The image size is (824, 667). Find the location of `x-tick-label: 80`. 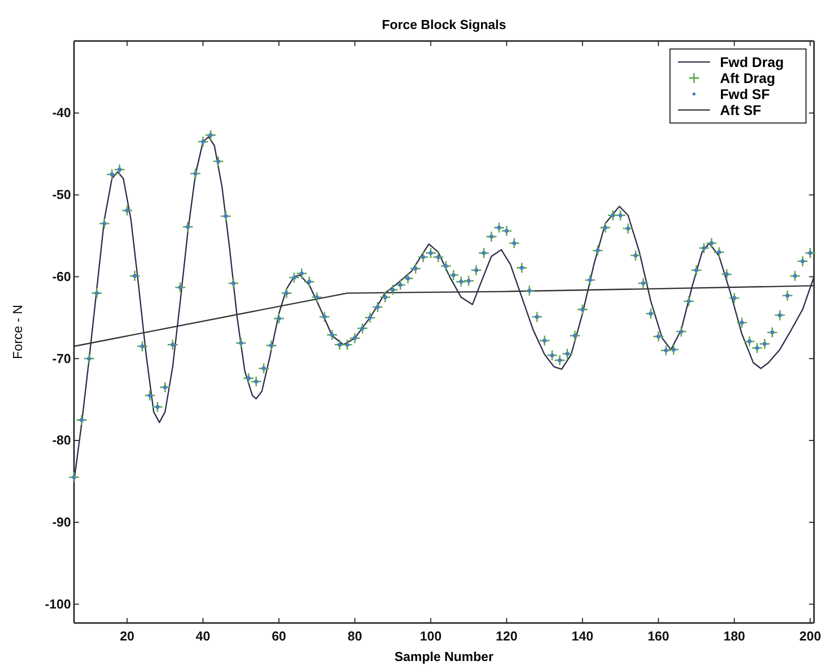

x-tick-label: 80 is located at coordinates (355, 636).